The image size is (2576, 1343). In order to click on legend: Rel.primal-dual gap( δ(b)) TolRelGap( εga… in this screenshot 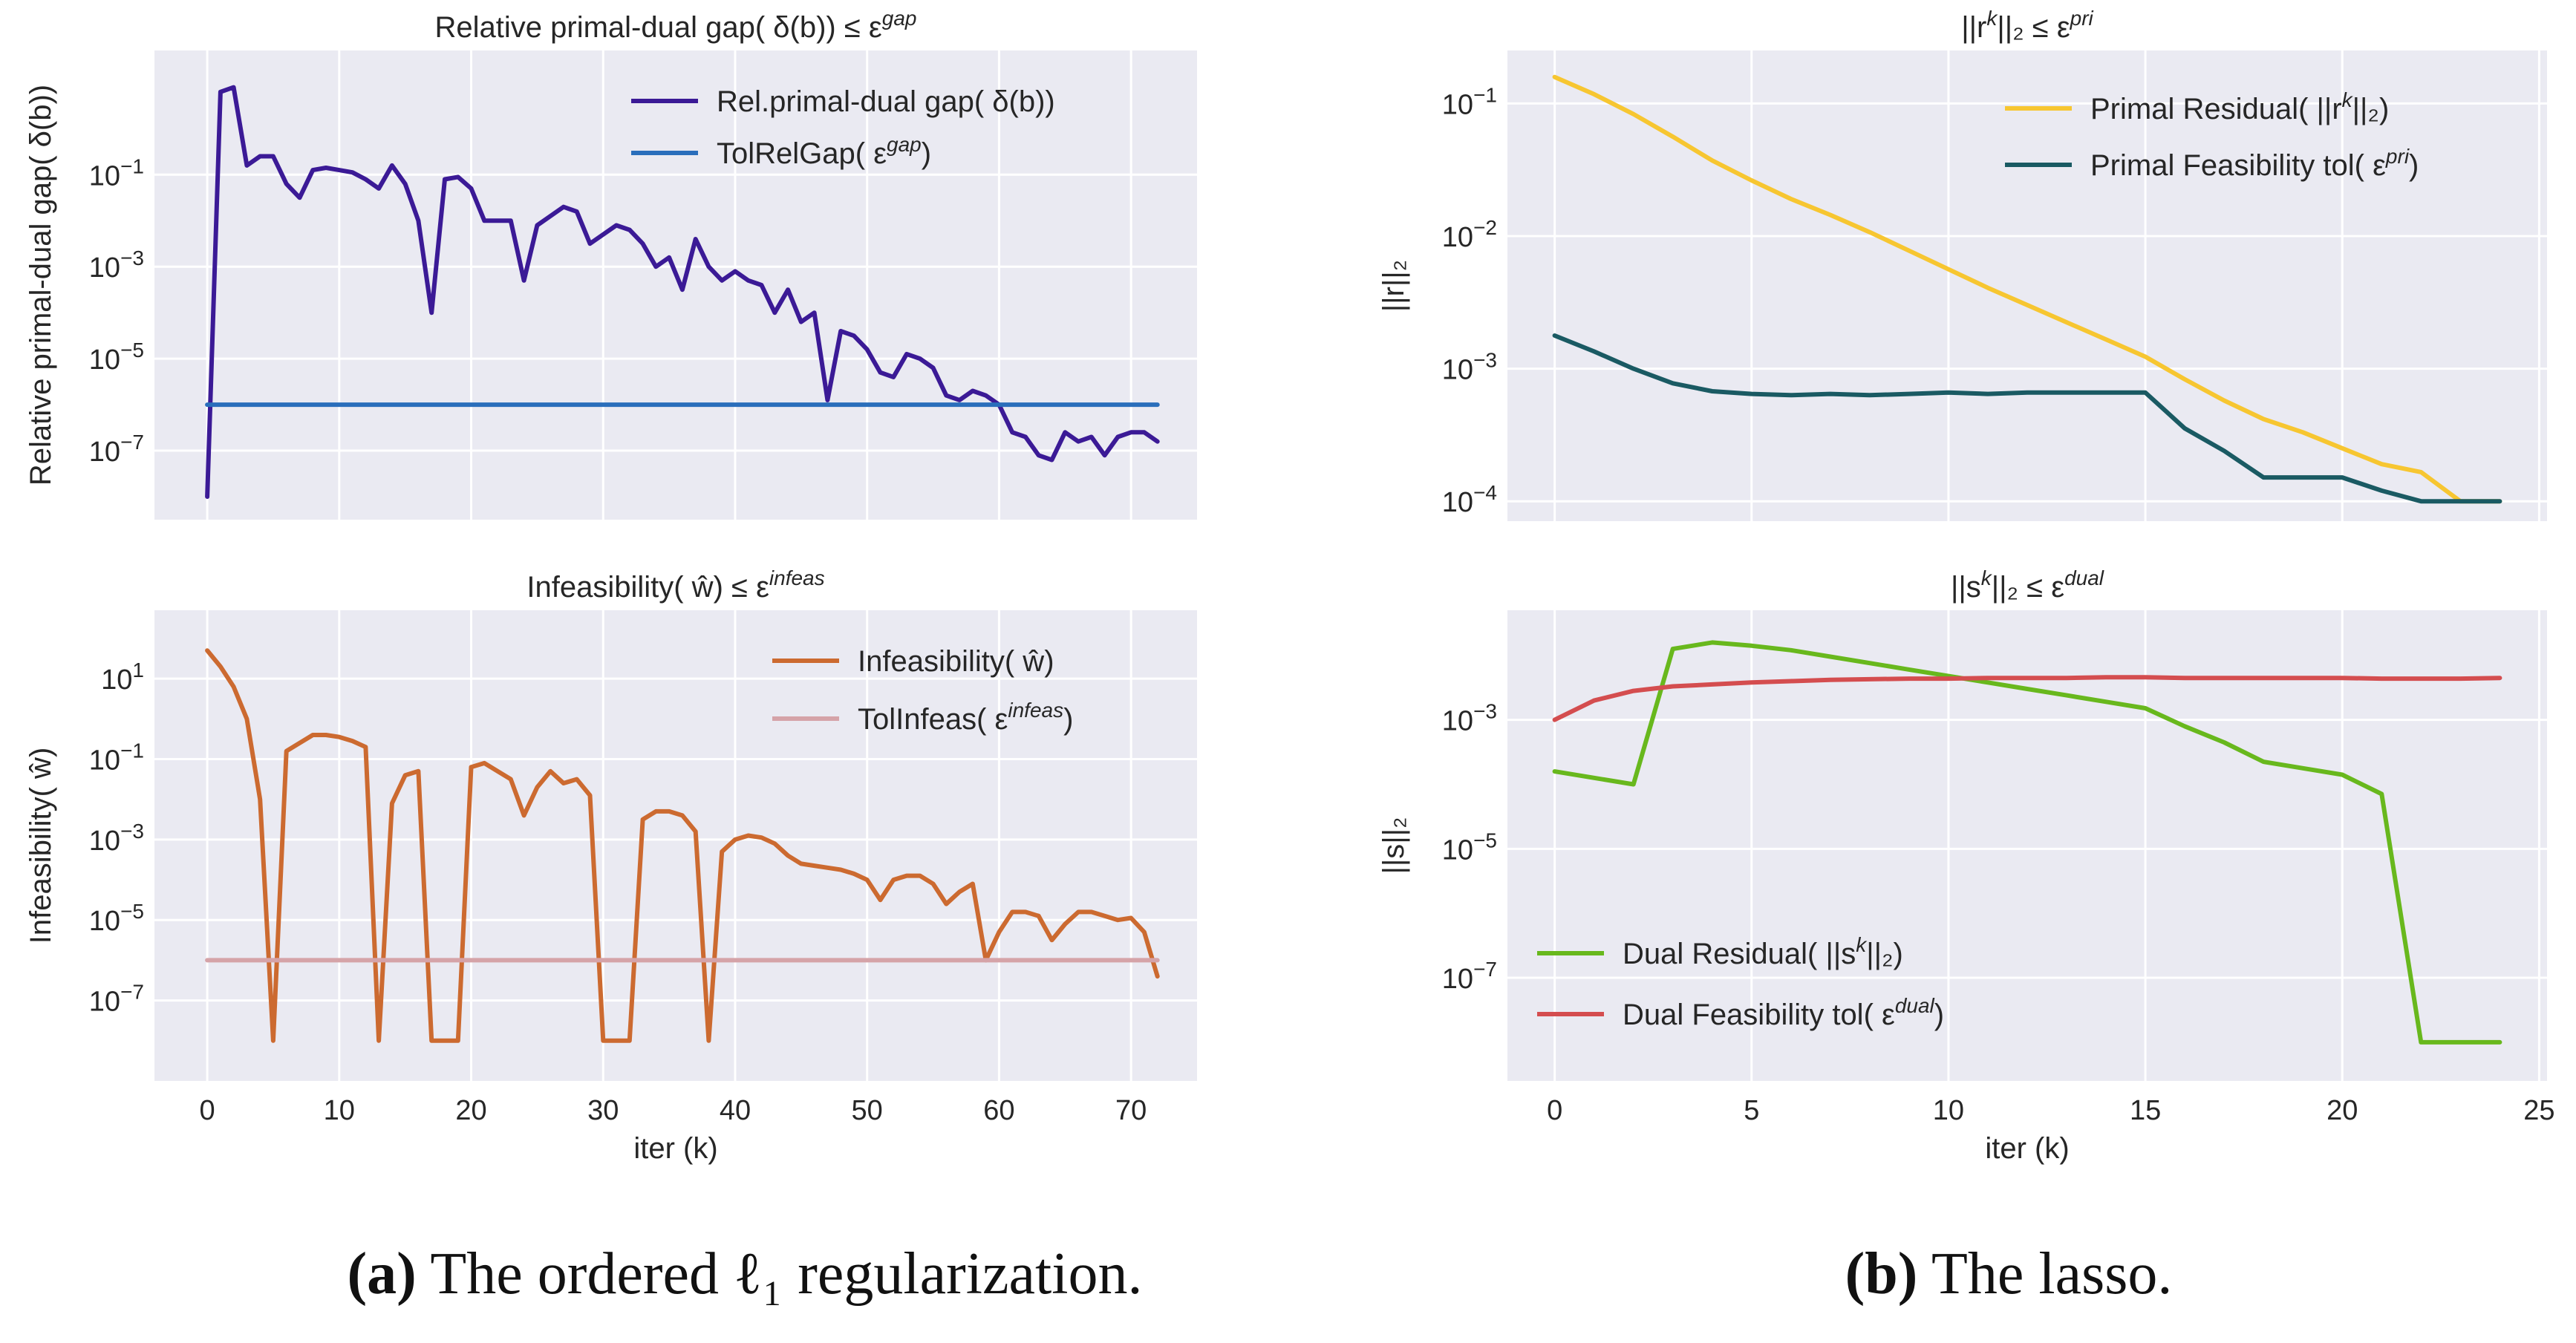, I will do `click(843, 127)`.